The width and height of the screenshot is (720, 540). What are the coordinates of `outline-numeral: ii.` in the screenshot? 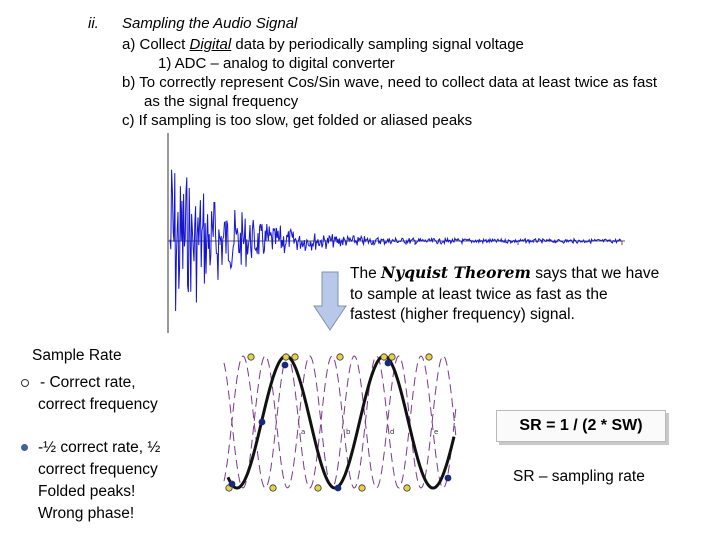 It's located at (93, 23).